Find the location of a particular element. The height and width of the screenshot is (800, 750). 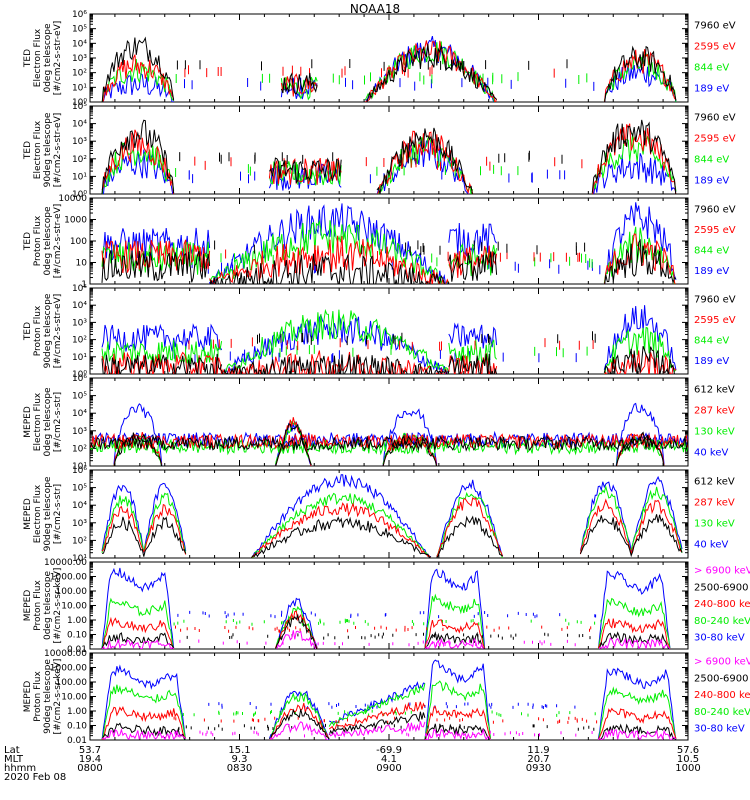

y-tick-label: 10.00 is located at coordinates (74, 698).